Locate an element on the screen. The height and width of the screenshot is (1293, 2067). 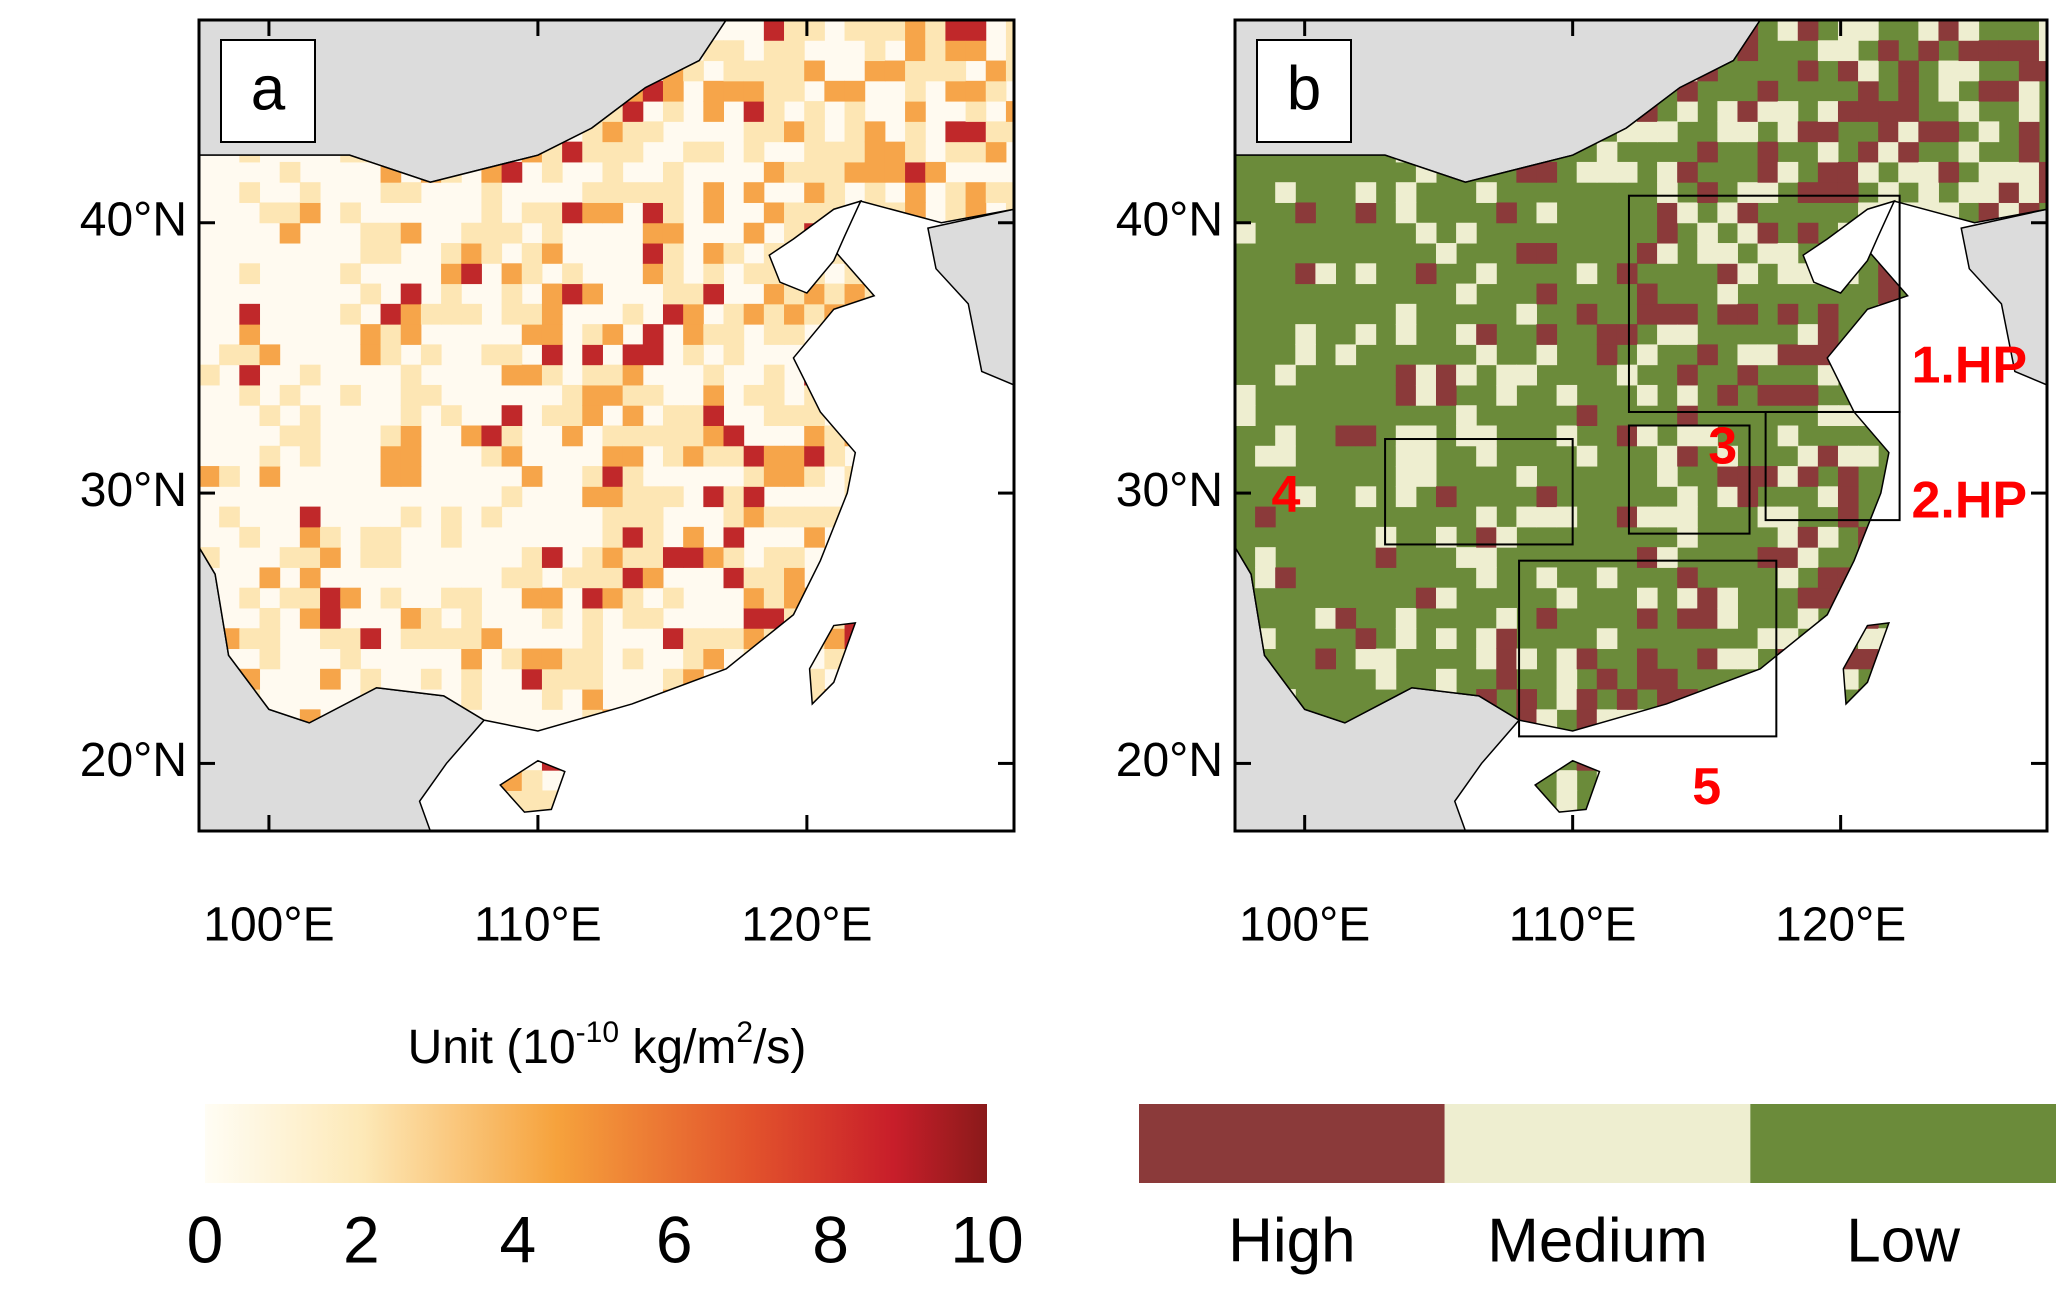
title-sup: 2 is located at coordinates (744, 1032).